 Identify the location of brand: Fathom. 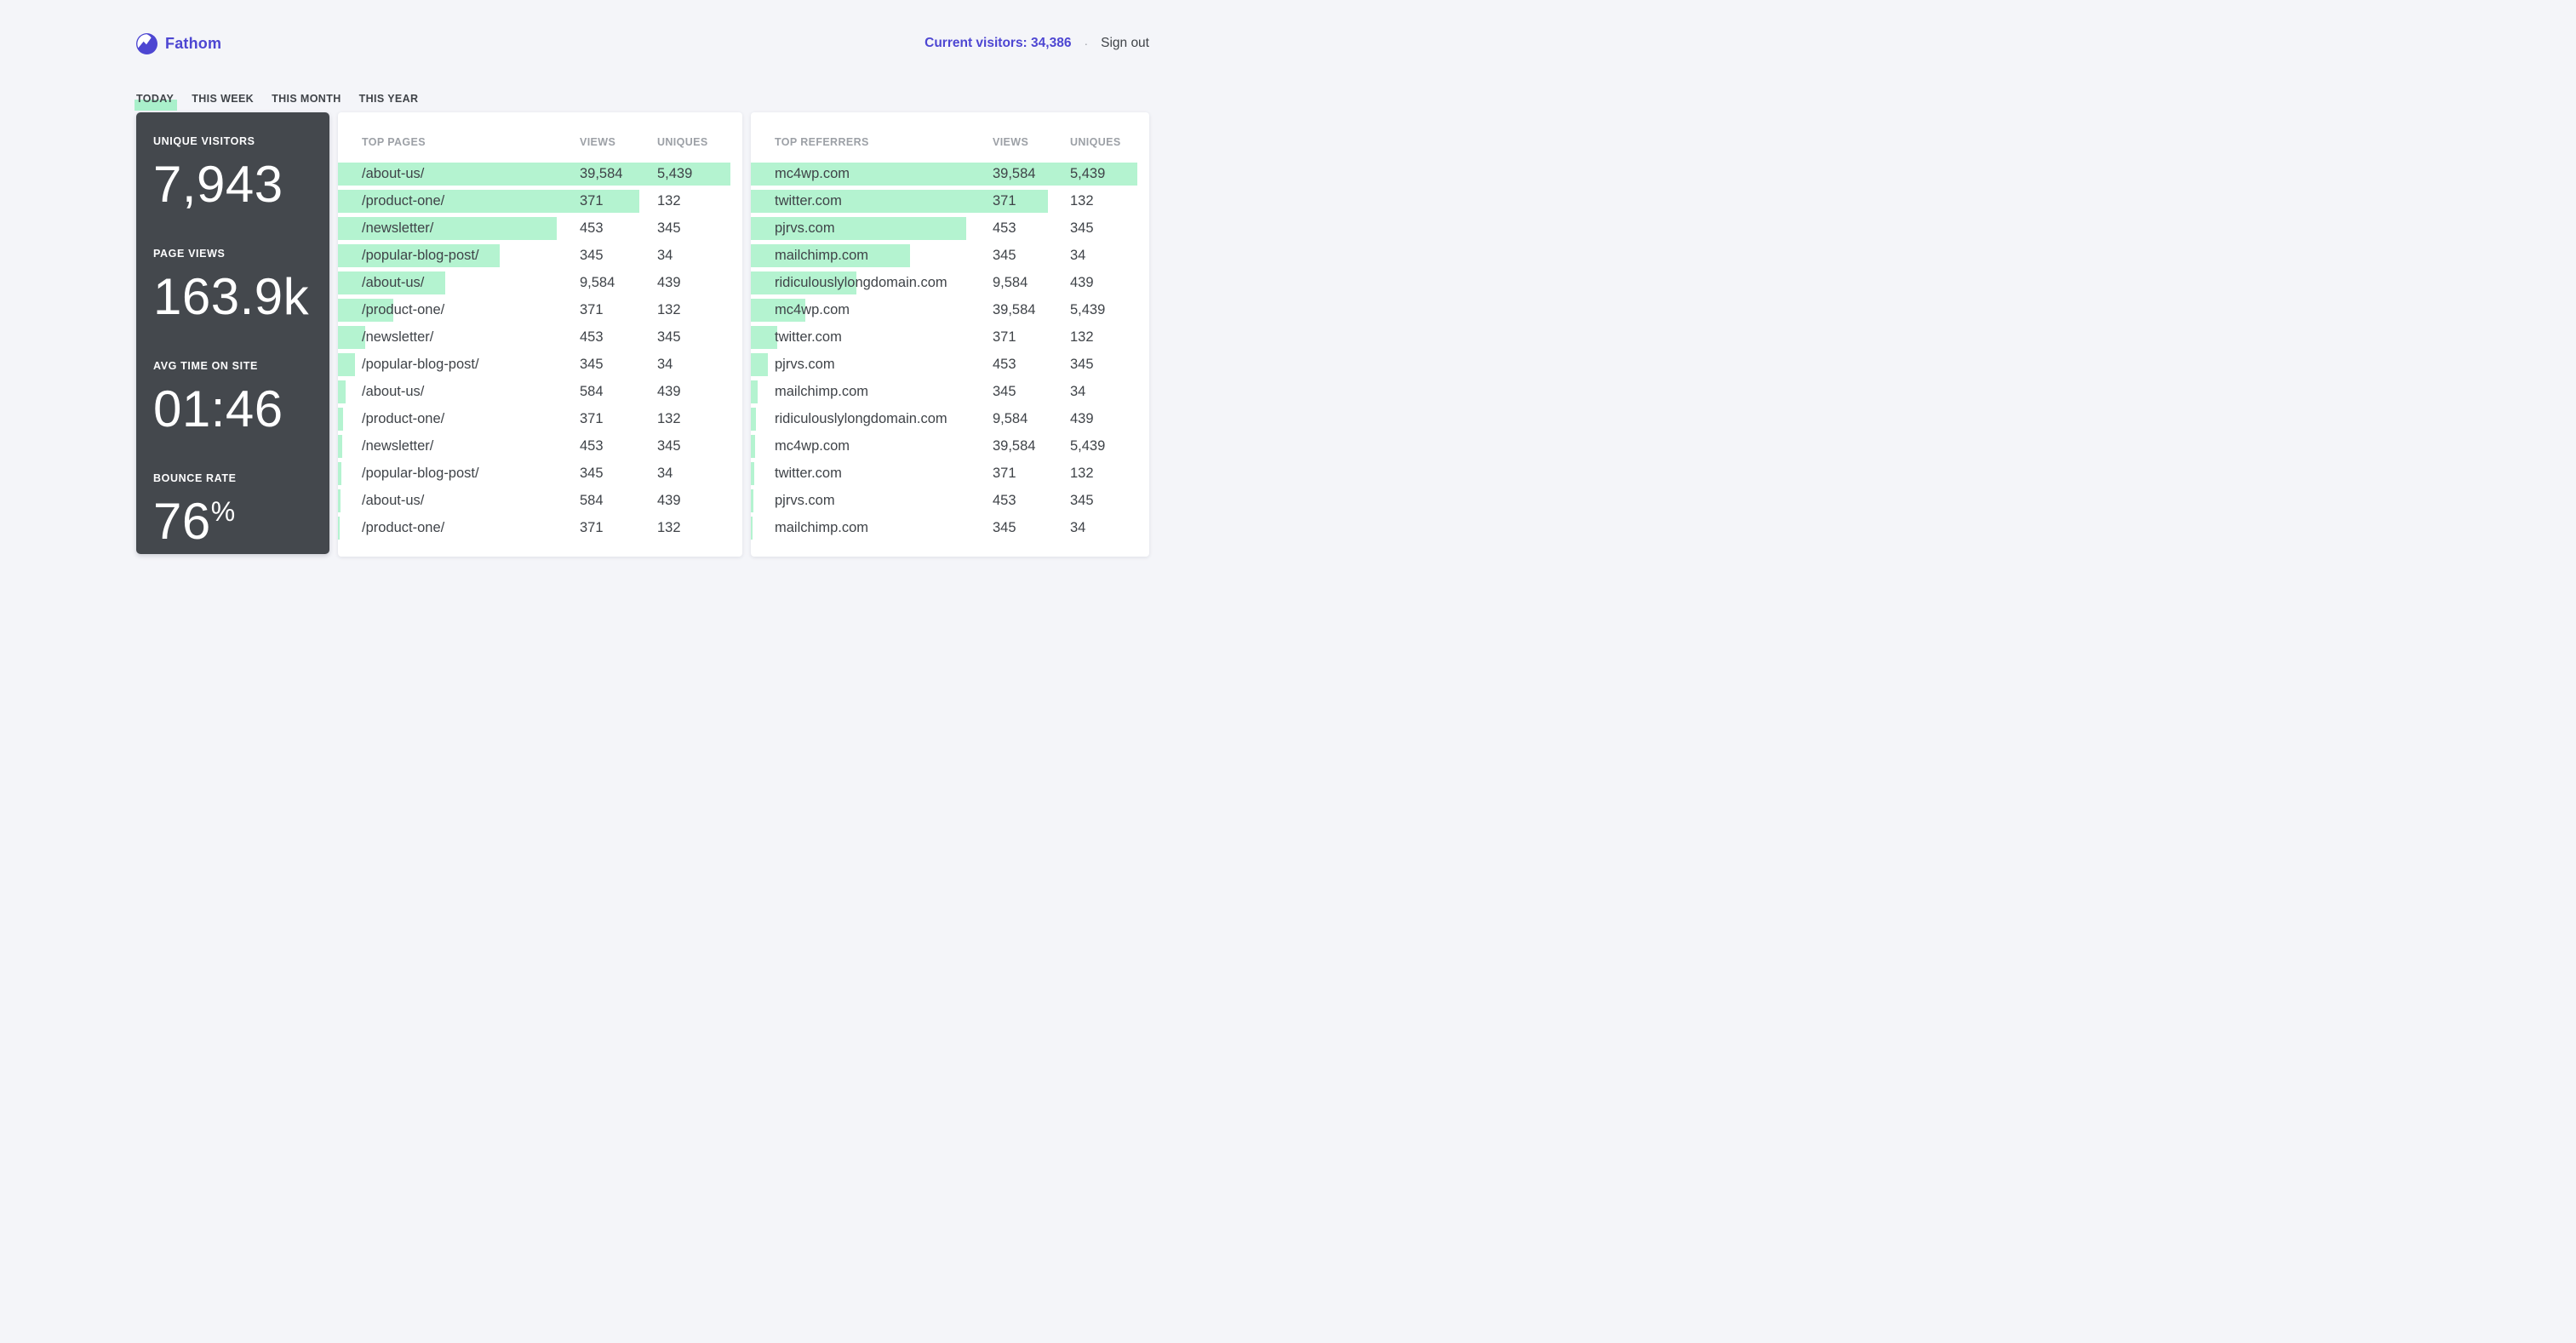
(179, 43).